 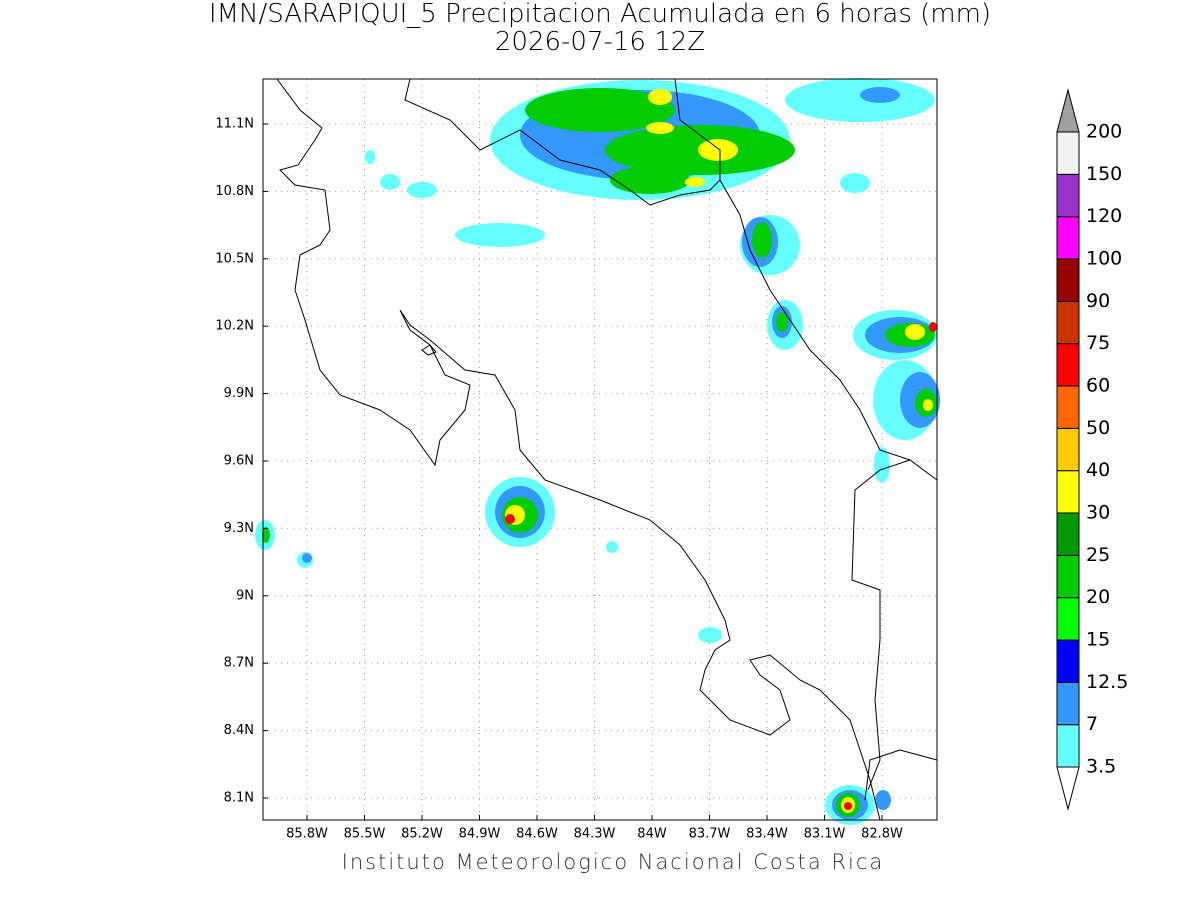 What do you see at coordinates (1098, 301) in the screenshot?
I see `colorbar-label: 90` at bounding box center [1098, 301].